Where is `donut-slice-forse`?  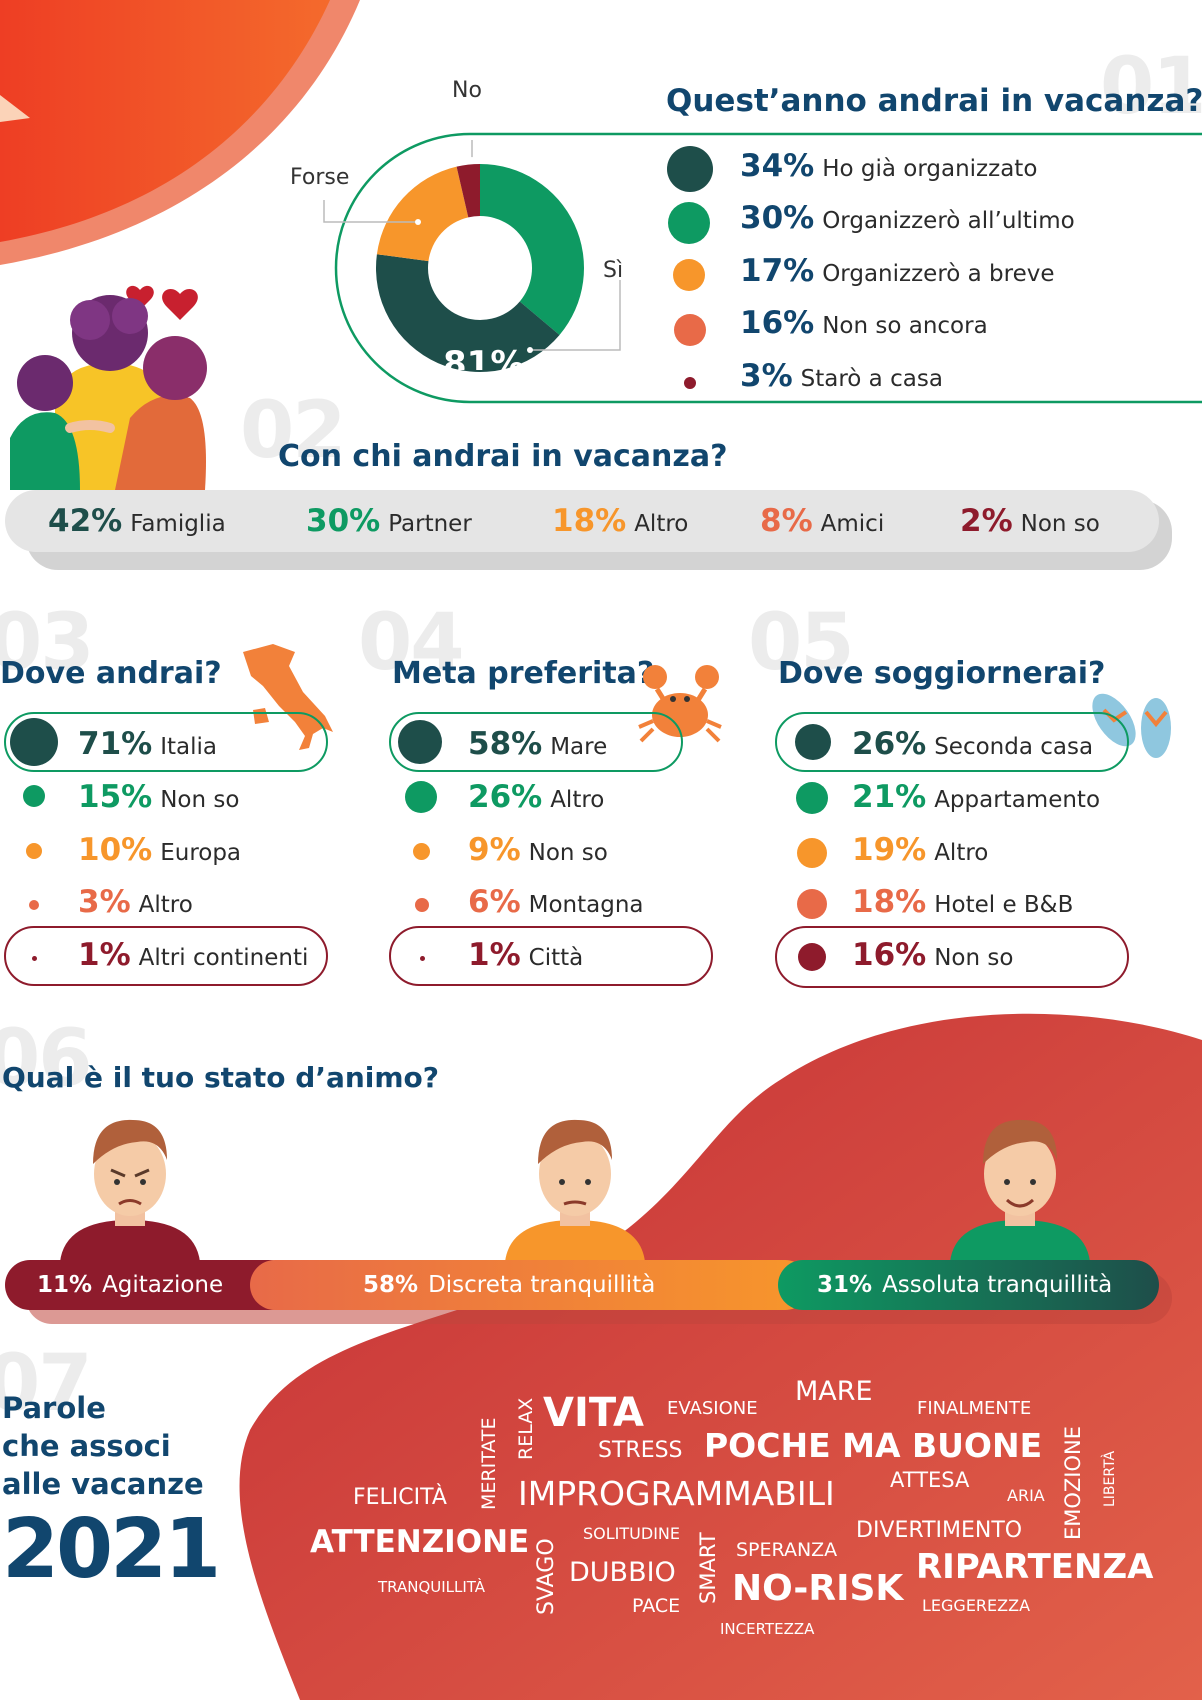 donut-slice-forse is located at coordinates (422, 214).